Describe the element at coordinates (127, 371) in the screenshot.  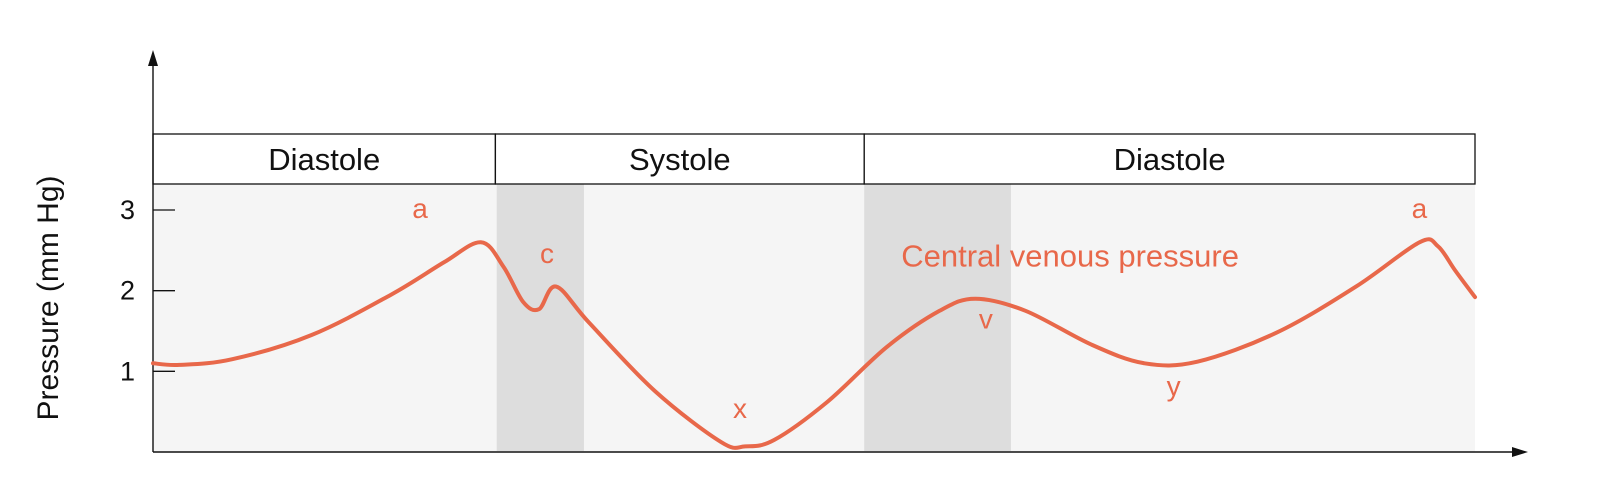
I see `y-tick-label-1: 1` at that location.